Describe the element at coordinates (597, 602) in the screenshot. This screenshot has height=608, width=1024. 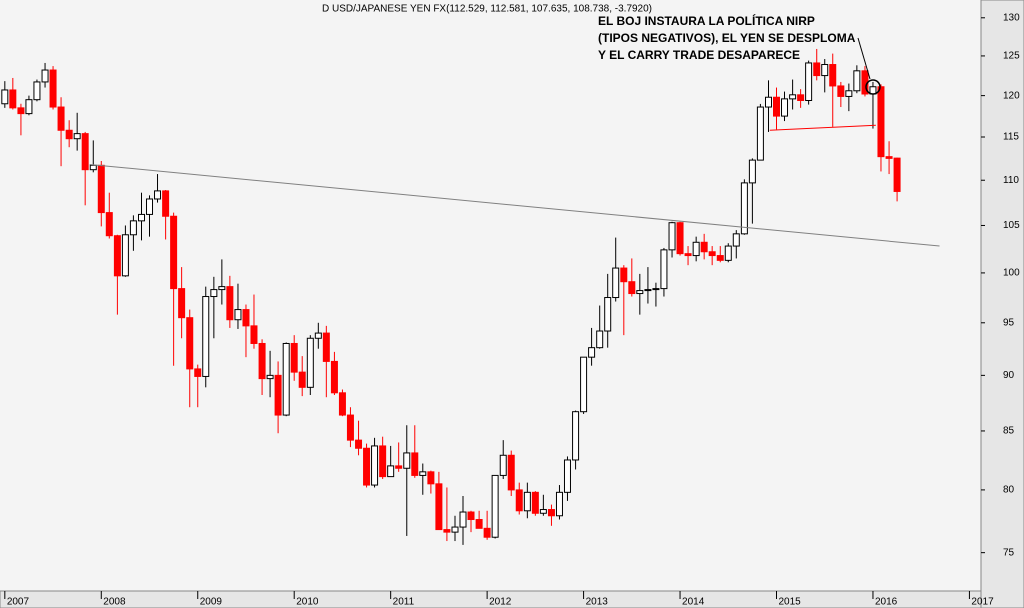
I see `x-tick-label: 2013` at that location.